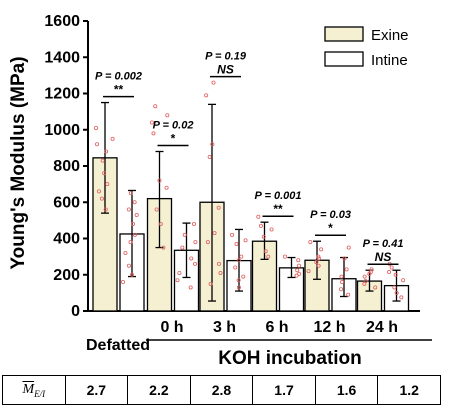 This screenshot has width=454, height=416. I want to click on y-tick-label: 1400, so click(62, 57).